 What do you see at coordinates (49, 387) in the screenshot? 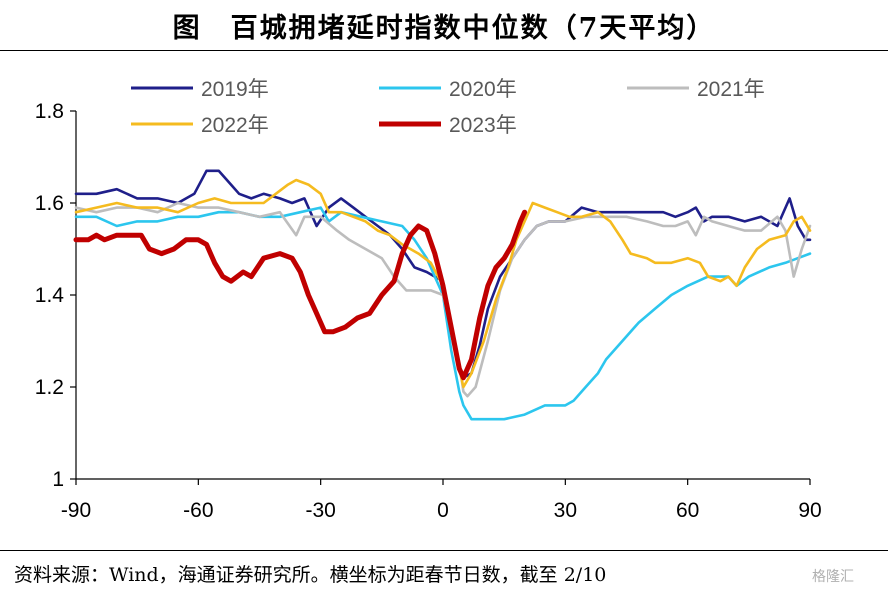
I see `y-tick-label: 1.2` at bounding box center [49, 387].